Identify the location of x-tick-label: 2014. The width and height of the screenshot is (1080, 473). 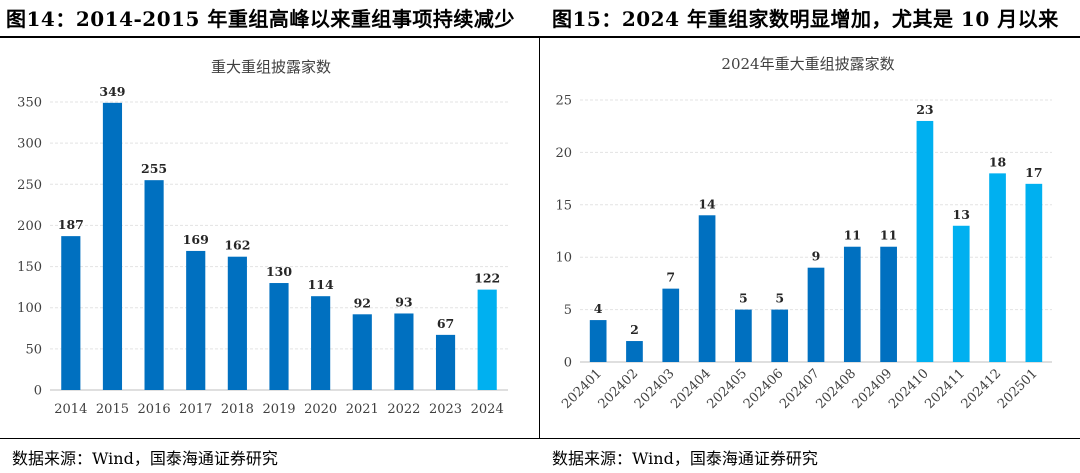
(70, 409).